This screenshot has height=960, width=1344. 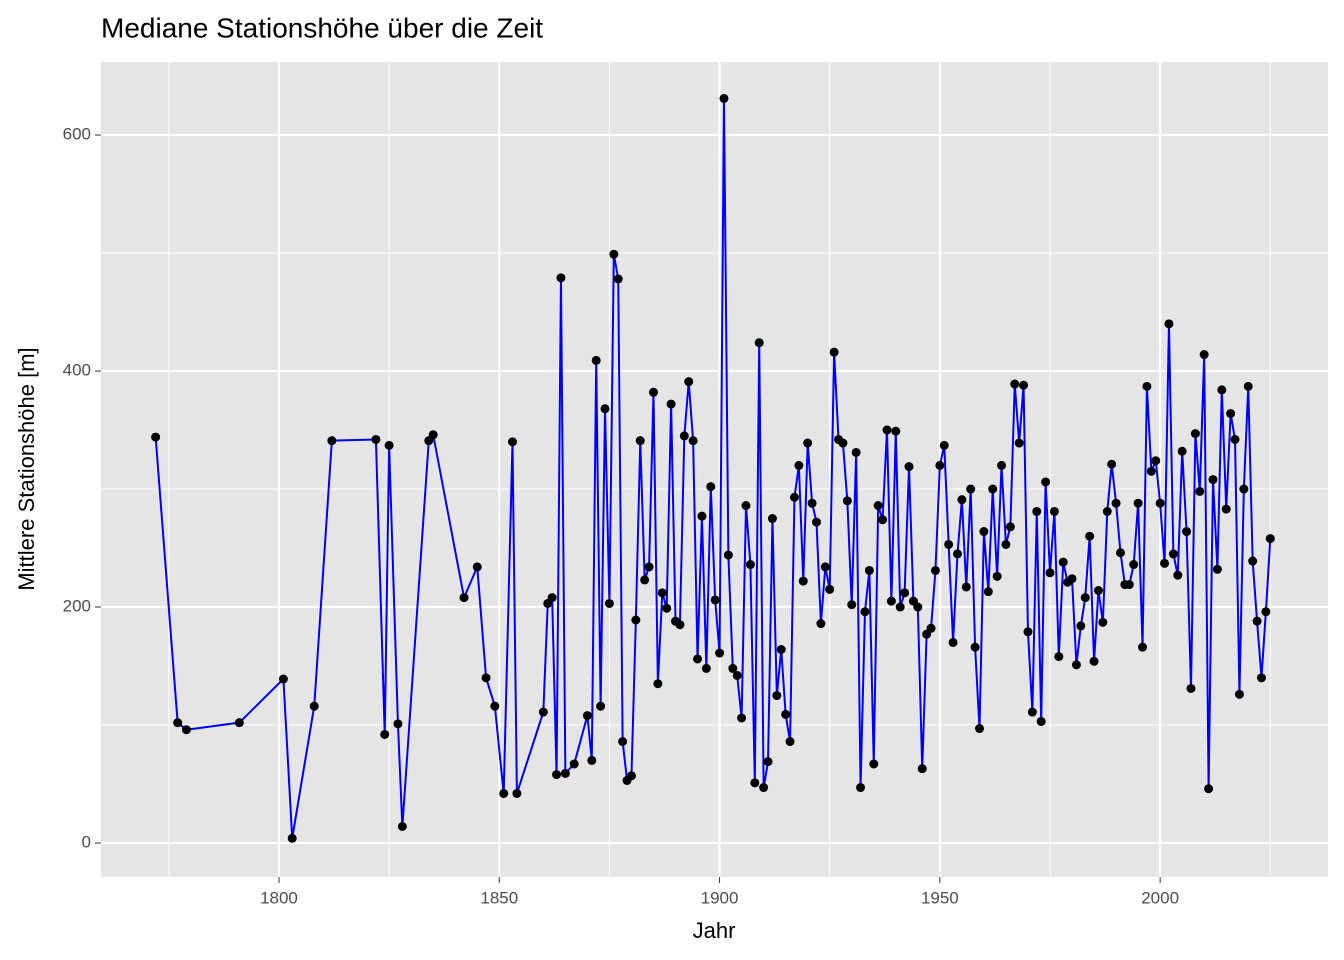 I want to click on y-tick-label: 0, so click(x=86, y=842).